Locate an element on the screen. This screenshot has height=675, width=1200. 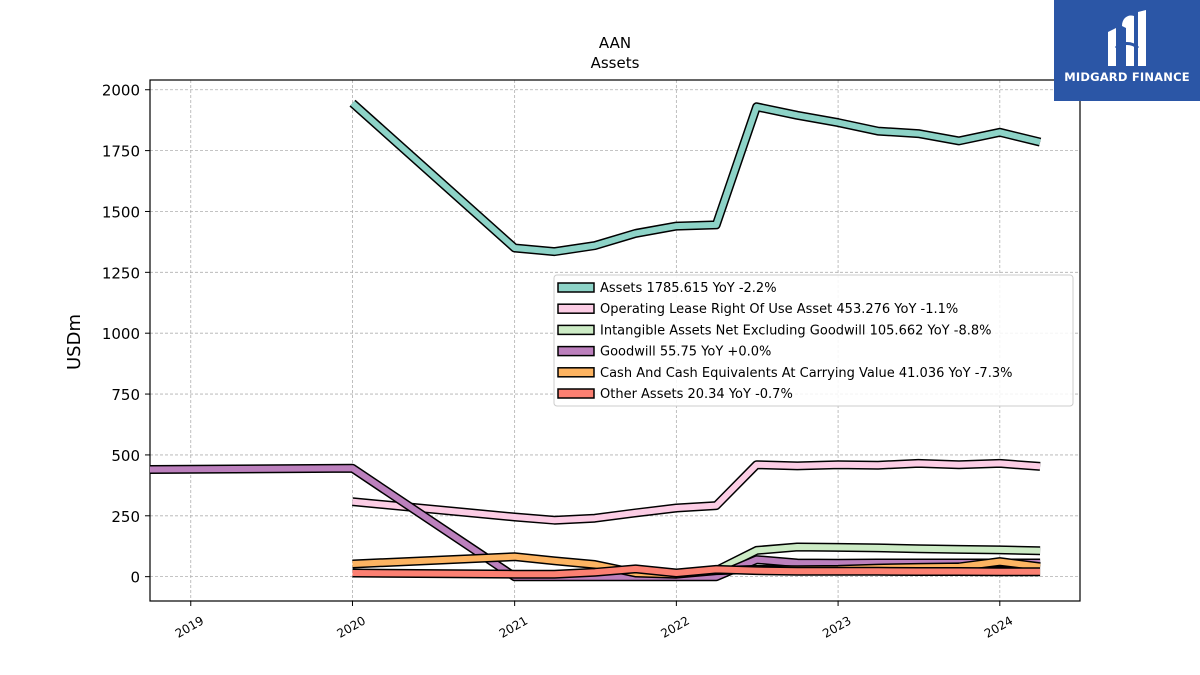
brand-logo: MIDGARD FINANCE is located at coordinates (1127, 50).